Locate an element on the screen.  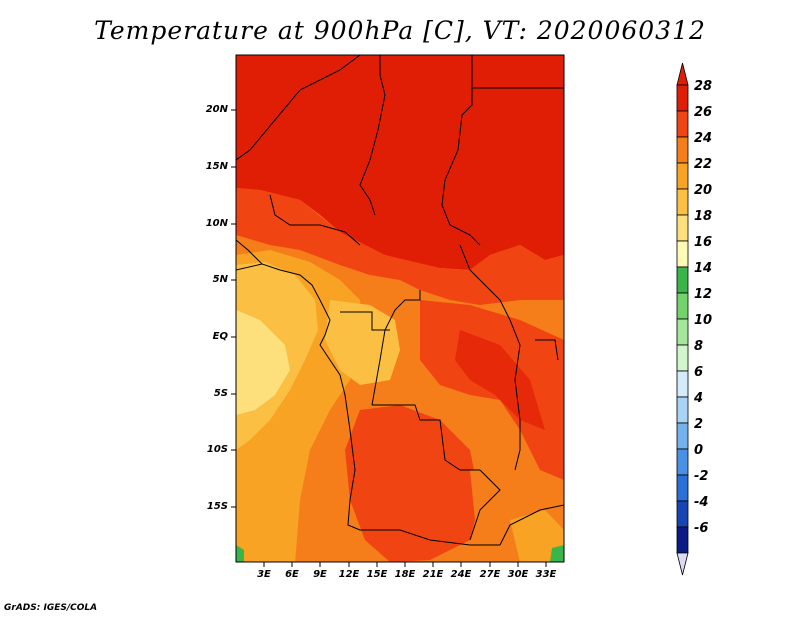
colorbar-label: 14 is located at coordinates (703, 268).